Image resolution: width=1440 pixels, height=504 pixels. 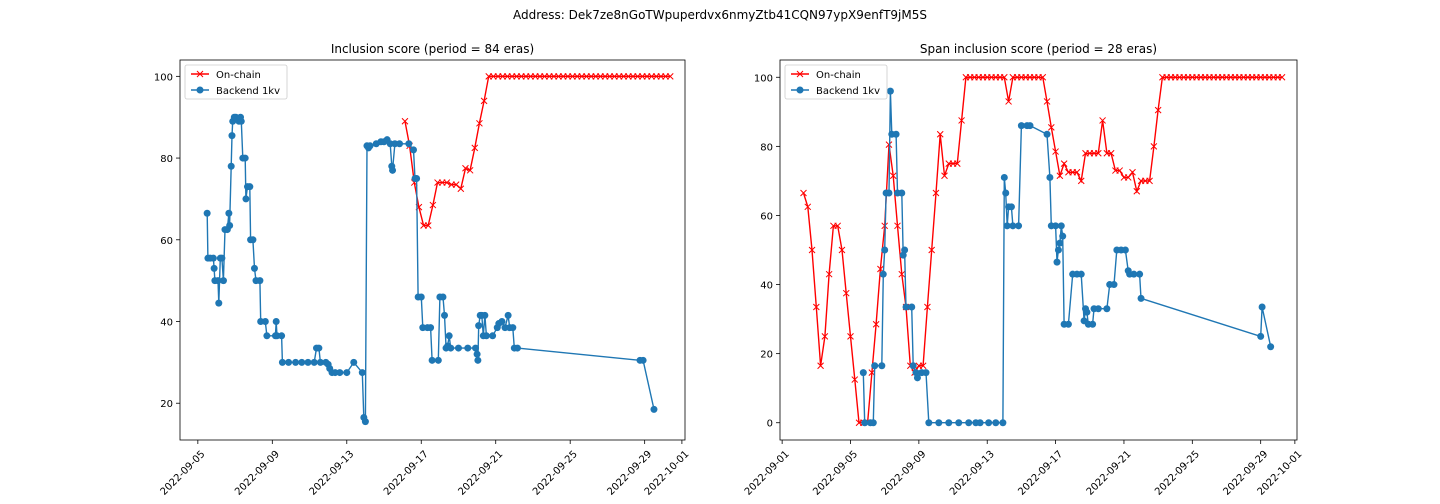 What do you see at coordinates (848, 91) in the screenshot?
I see `legend-label-backend-1kv: Backend 1kv` at bounding box center [848, 91].